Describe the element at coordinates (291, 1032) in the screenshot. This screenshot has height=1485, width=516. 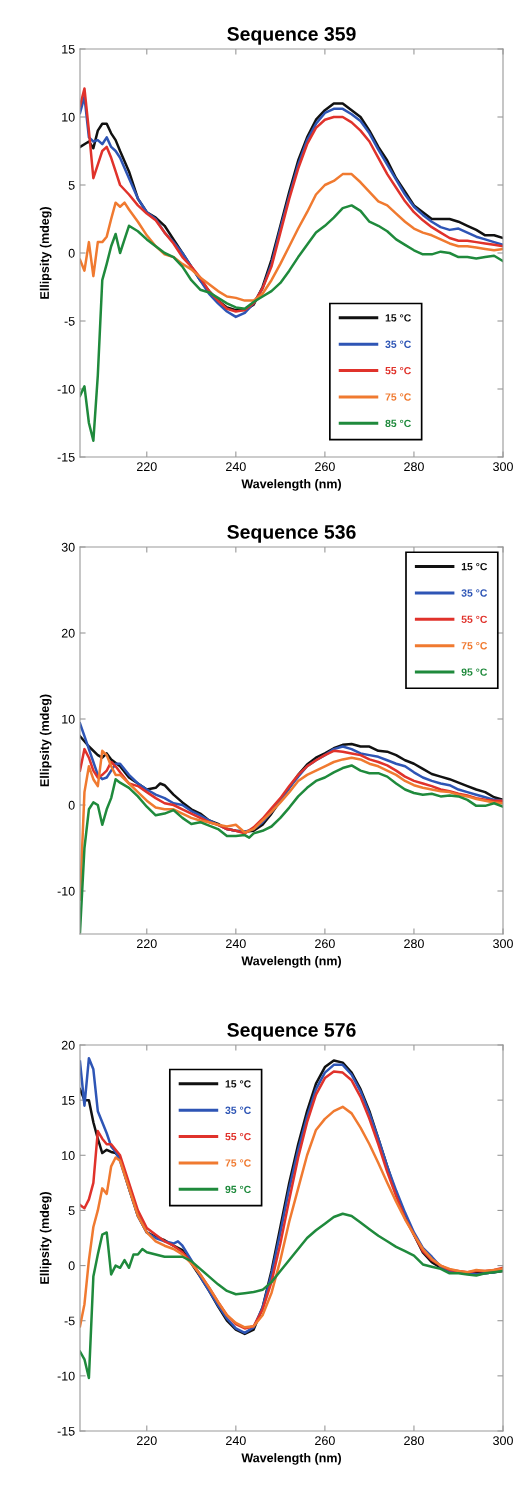
I see `chart-title: Sequence 576` at that location.